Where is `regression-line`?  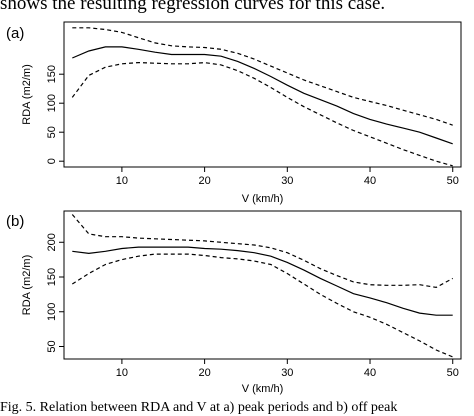 regression-line is located at coordinates (262, 281).